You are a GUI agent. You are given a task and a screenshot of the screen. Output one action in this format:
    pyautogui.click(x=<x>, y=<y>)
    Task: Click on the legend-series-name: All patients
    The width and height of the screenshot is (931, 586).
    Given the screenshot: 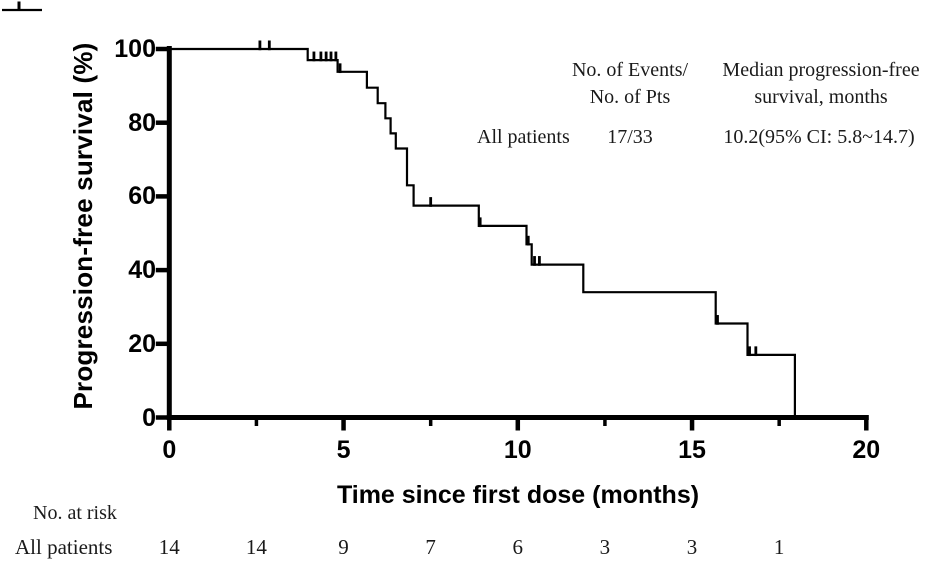 What is the action you would take?
    pyautogui.click(x=523, y=137)
    